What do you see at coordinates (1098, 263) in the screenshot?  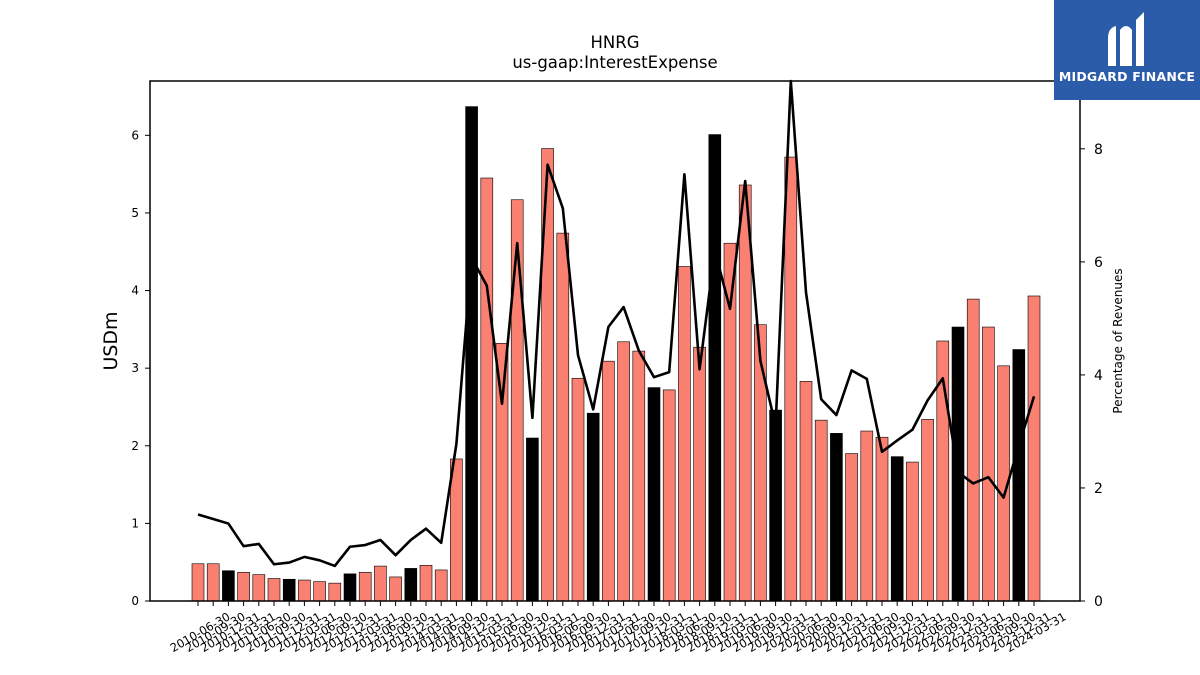 I see `y-right-tick-label: 6` at bounding box center [1098, 263].